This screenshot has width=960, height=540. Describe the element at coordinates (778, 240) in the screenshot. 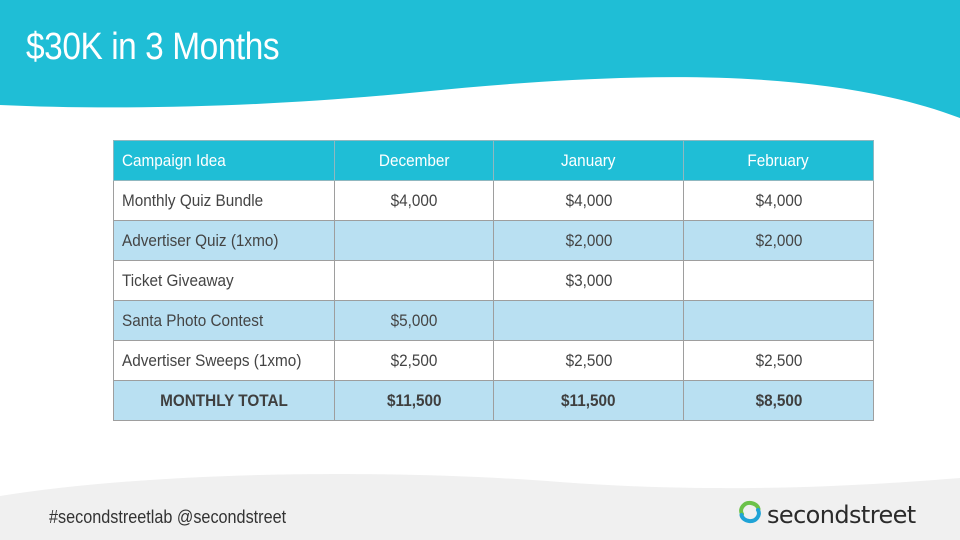

I see `february-value-cell: $2,000` at that location.